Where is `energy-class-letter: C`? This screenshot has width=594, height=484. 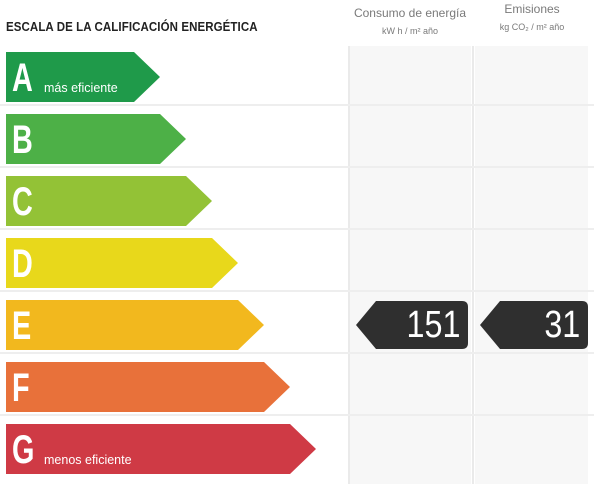
energy-class-letter: C is located at coordinates (22, 202).